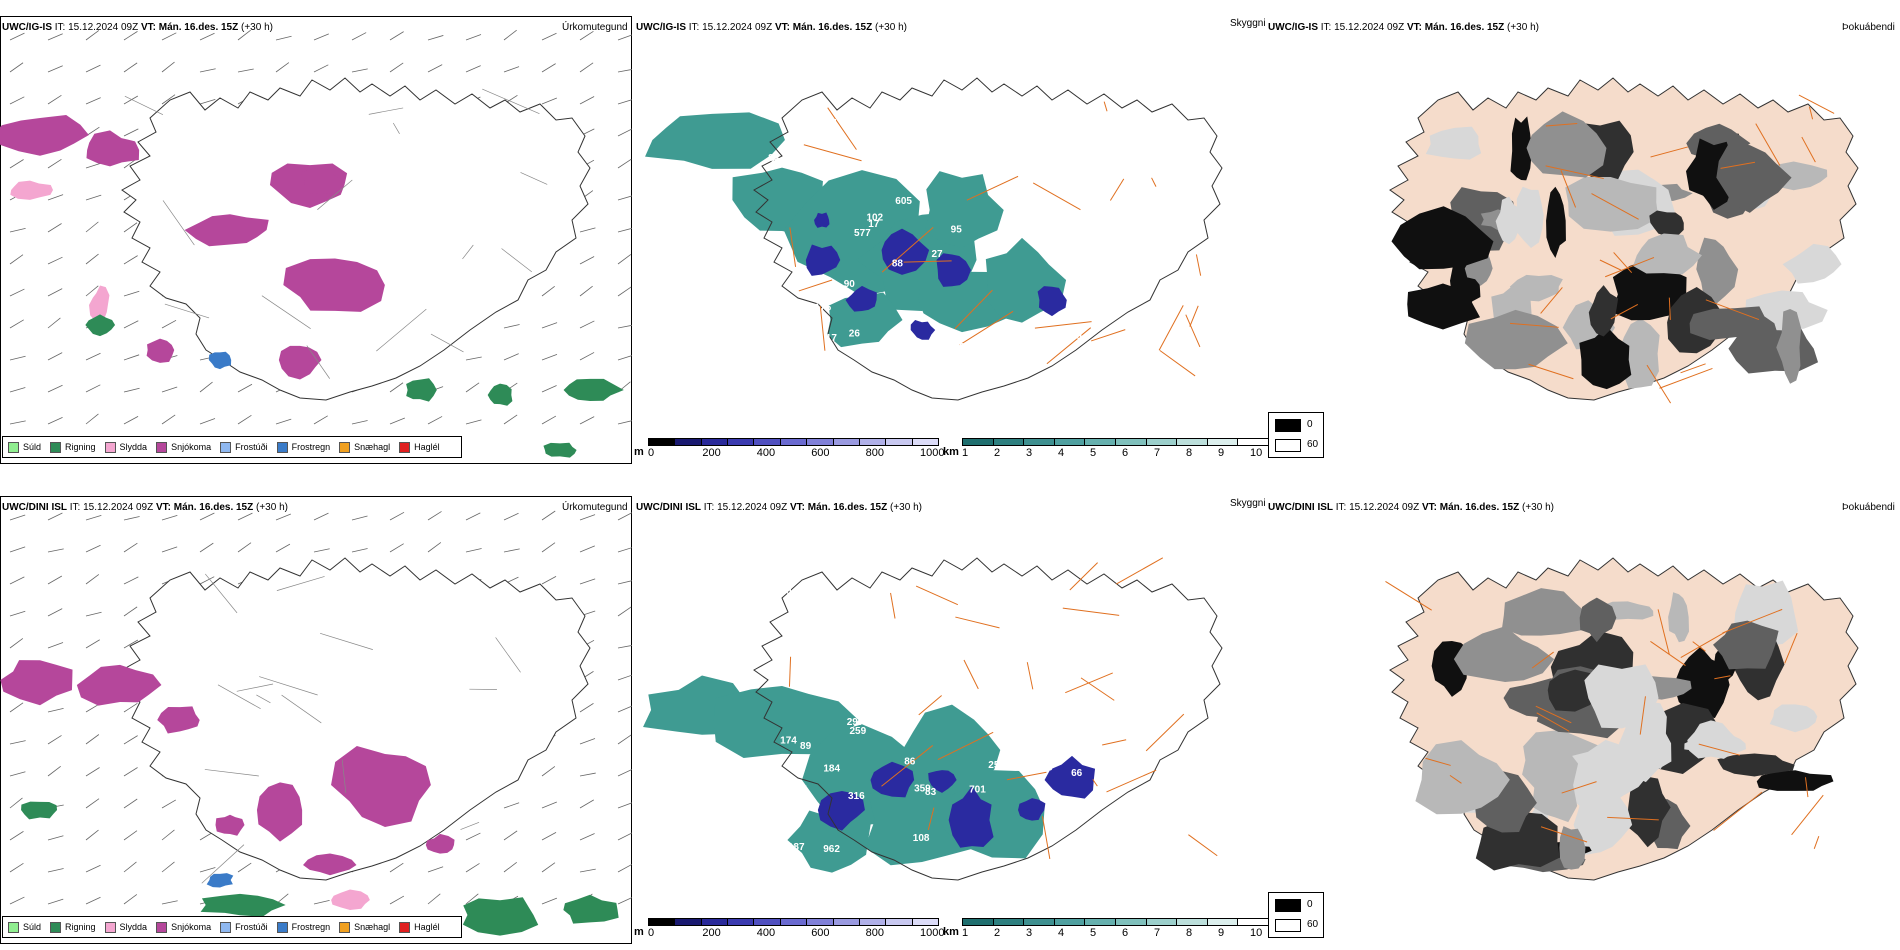  What do you see at coordinates (711, 933) in the screenshot?
I see `colorbar-tick-label: 200` at bounding box center [711, 933].